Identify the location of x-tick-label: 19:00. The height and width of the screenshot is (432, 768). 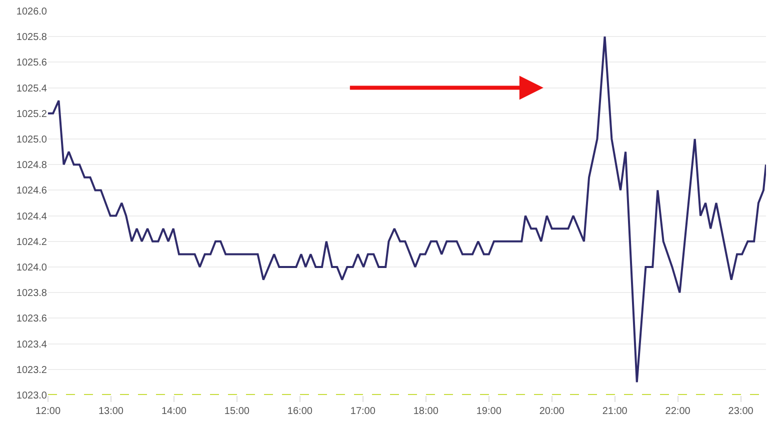
(489, 411).